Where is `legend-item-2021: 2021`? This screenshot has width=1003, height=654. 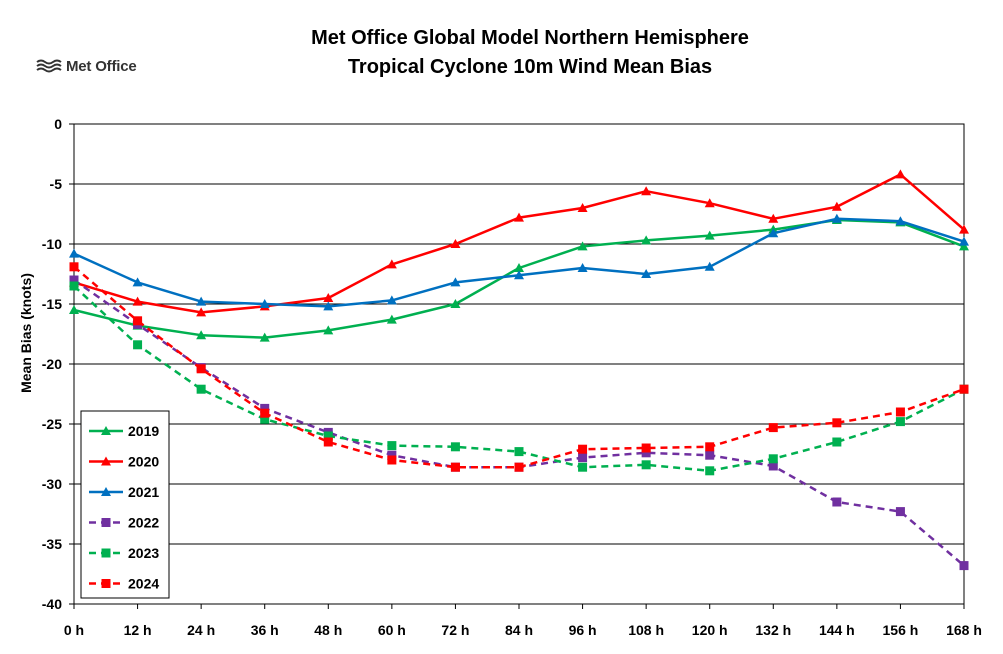
legend-item-2021: 2021 is located at coordinates (124, 492).